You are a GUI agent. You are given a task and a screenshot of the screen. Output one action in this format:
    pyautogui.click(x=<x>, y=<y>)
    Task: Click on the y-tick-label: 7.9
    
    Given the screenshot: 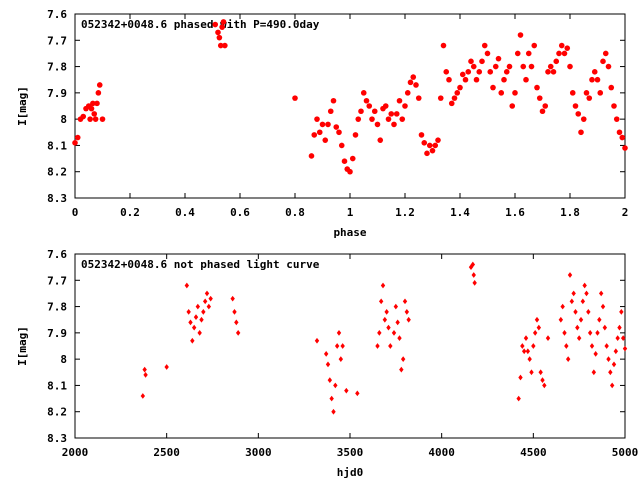 What is the action you would take?
    pyautogui.click(x=57, y=93)
    